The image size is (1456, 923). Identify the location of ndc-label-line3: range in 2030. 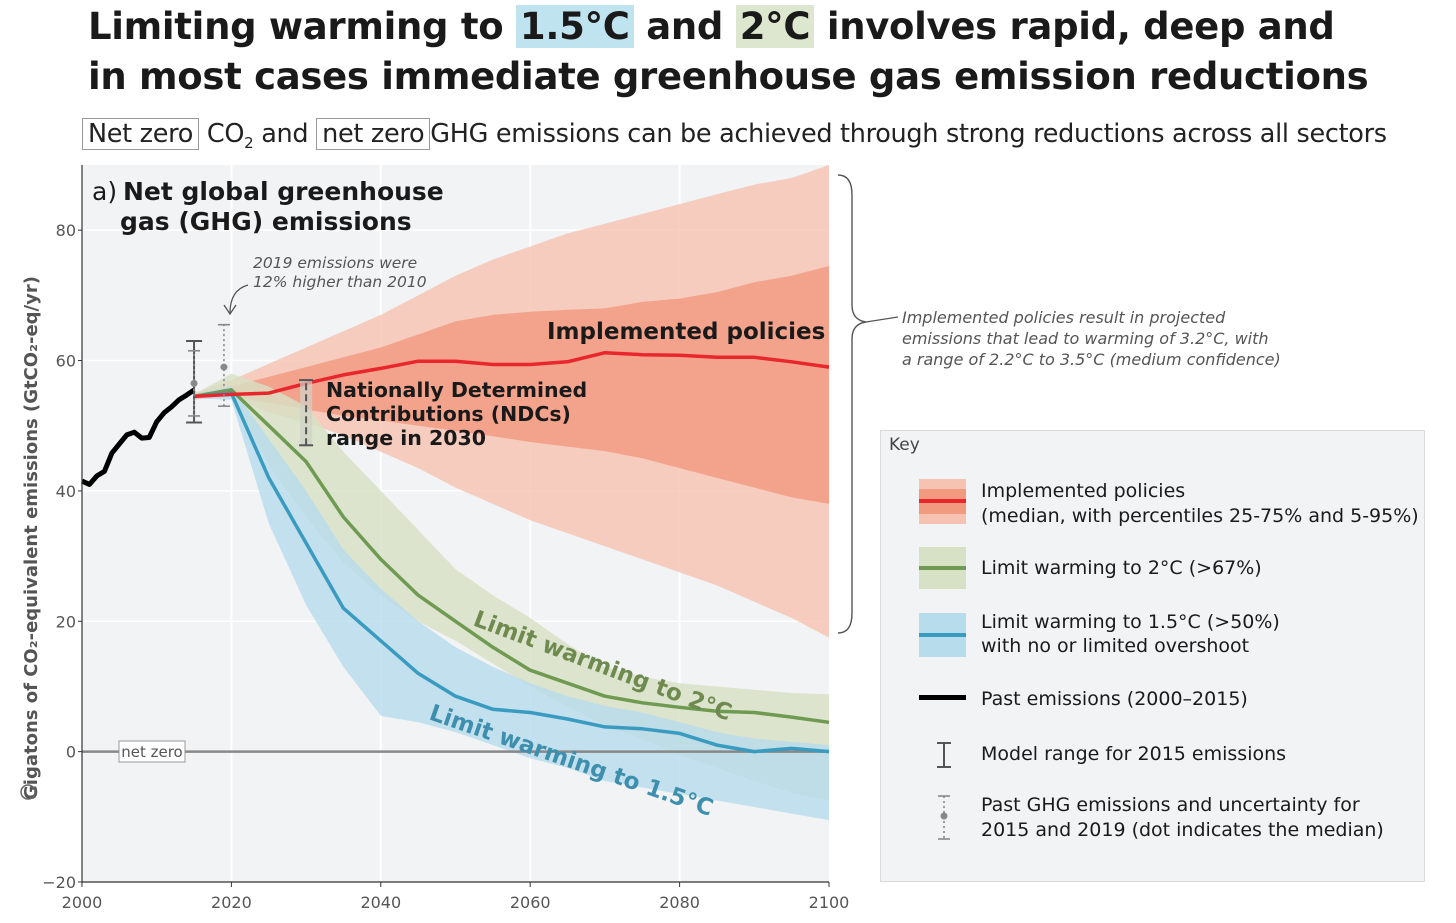
(406, 438).